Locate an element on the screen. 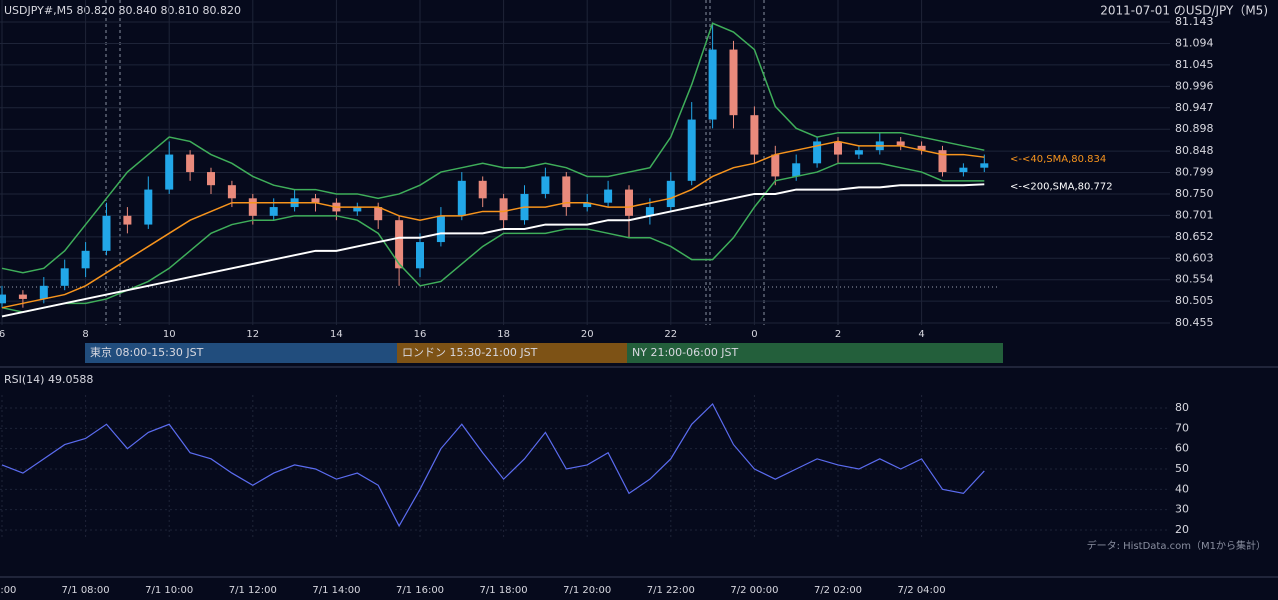  x-tick-label: 7/1 20:00 is located at coordinates (587, 590).